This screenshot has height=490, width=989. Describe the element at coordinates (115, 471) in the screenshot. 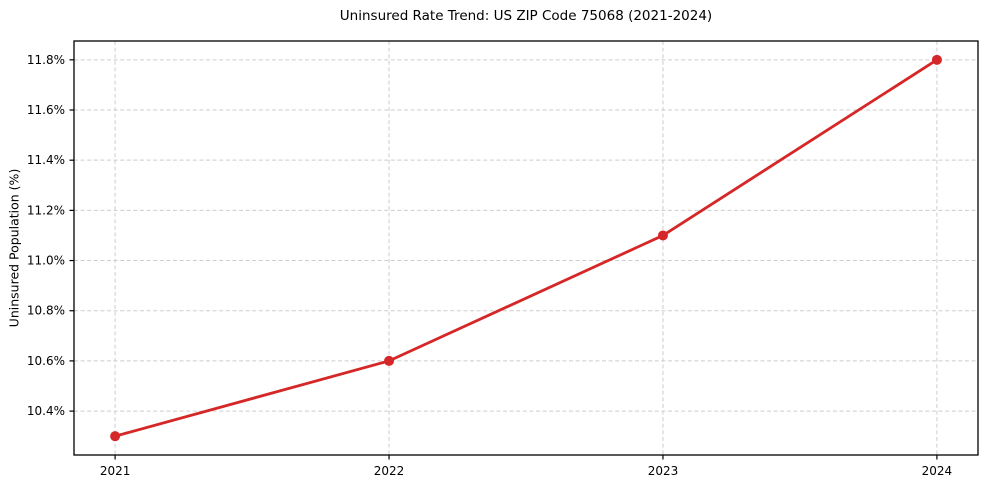

I see `x-tick-label: 2021` at that location.